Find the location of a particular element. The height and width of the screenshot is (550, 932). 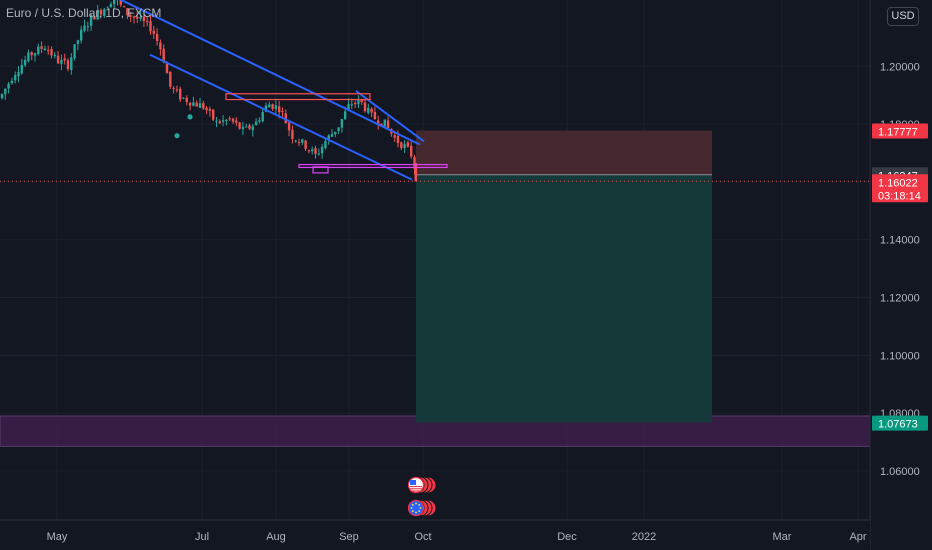

time-tick-label: Aug is located at coordinates (276, 537).